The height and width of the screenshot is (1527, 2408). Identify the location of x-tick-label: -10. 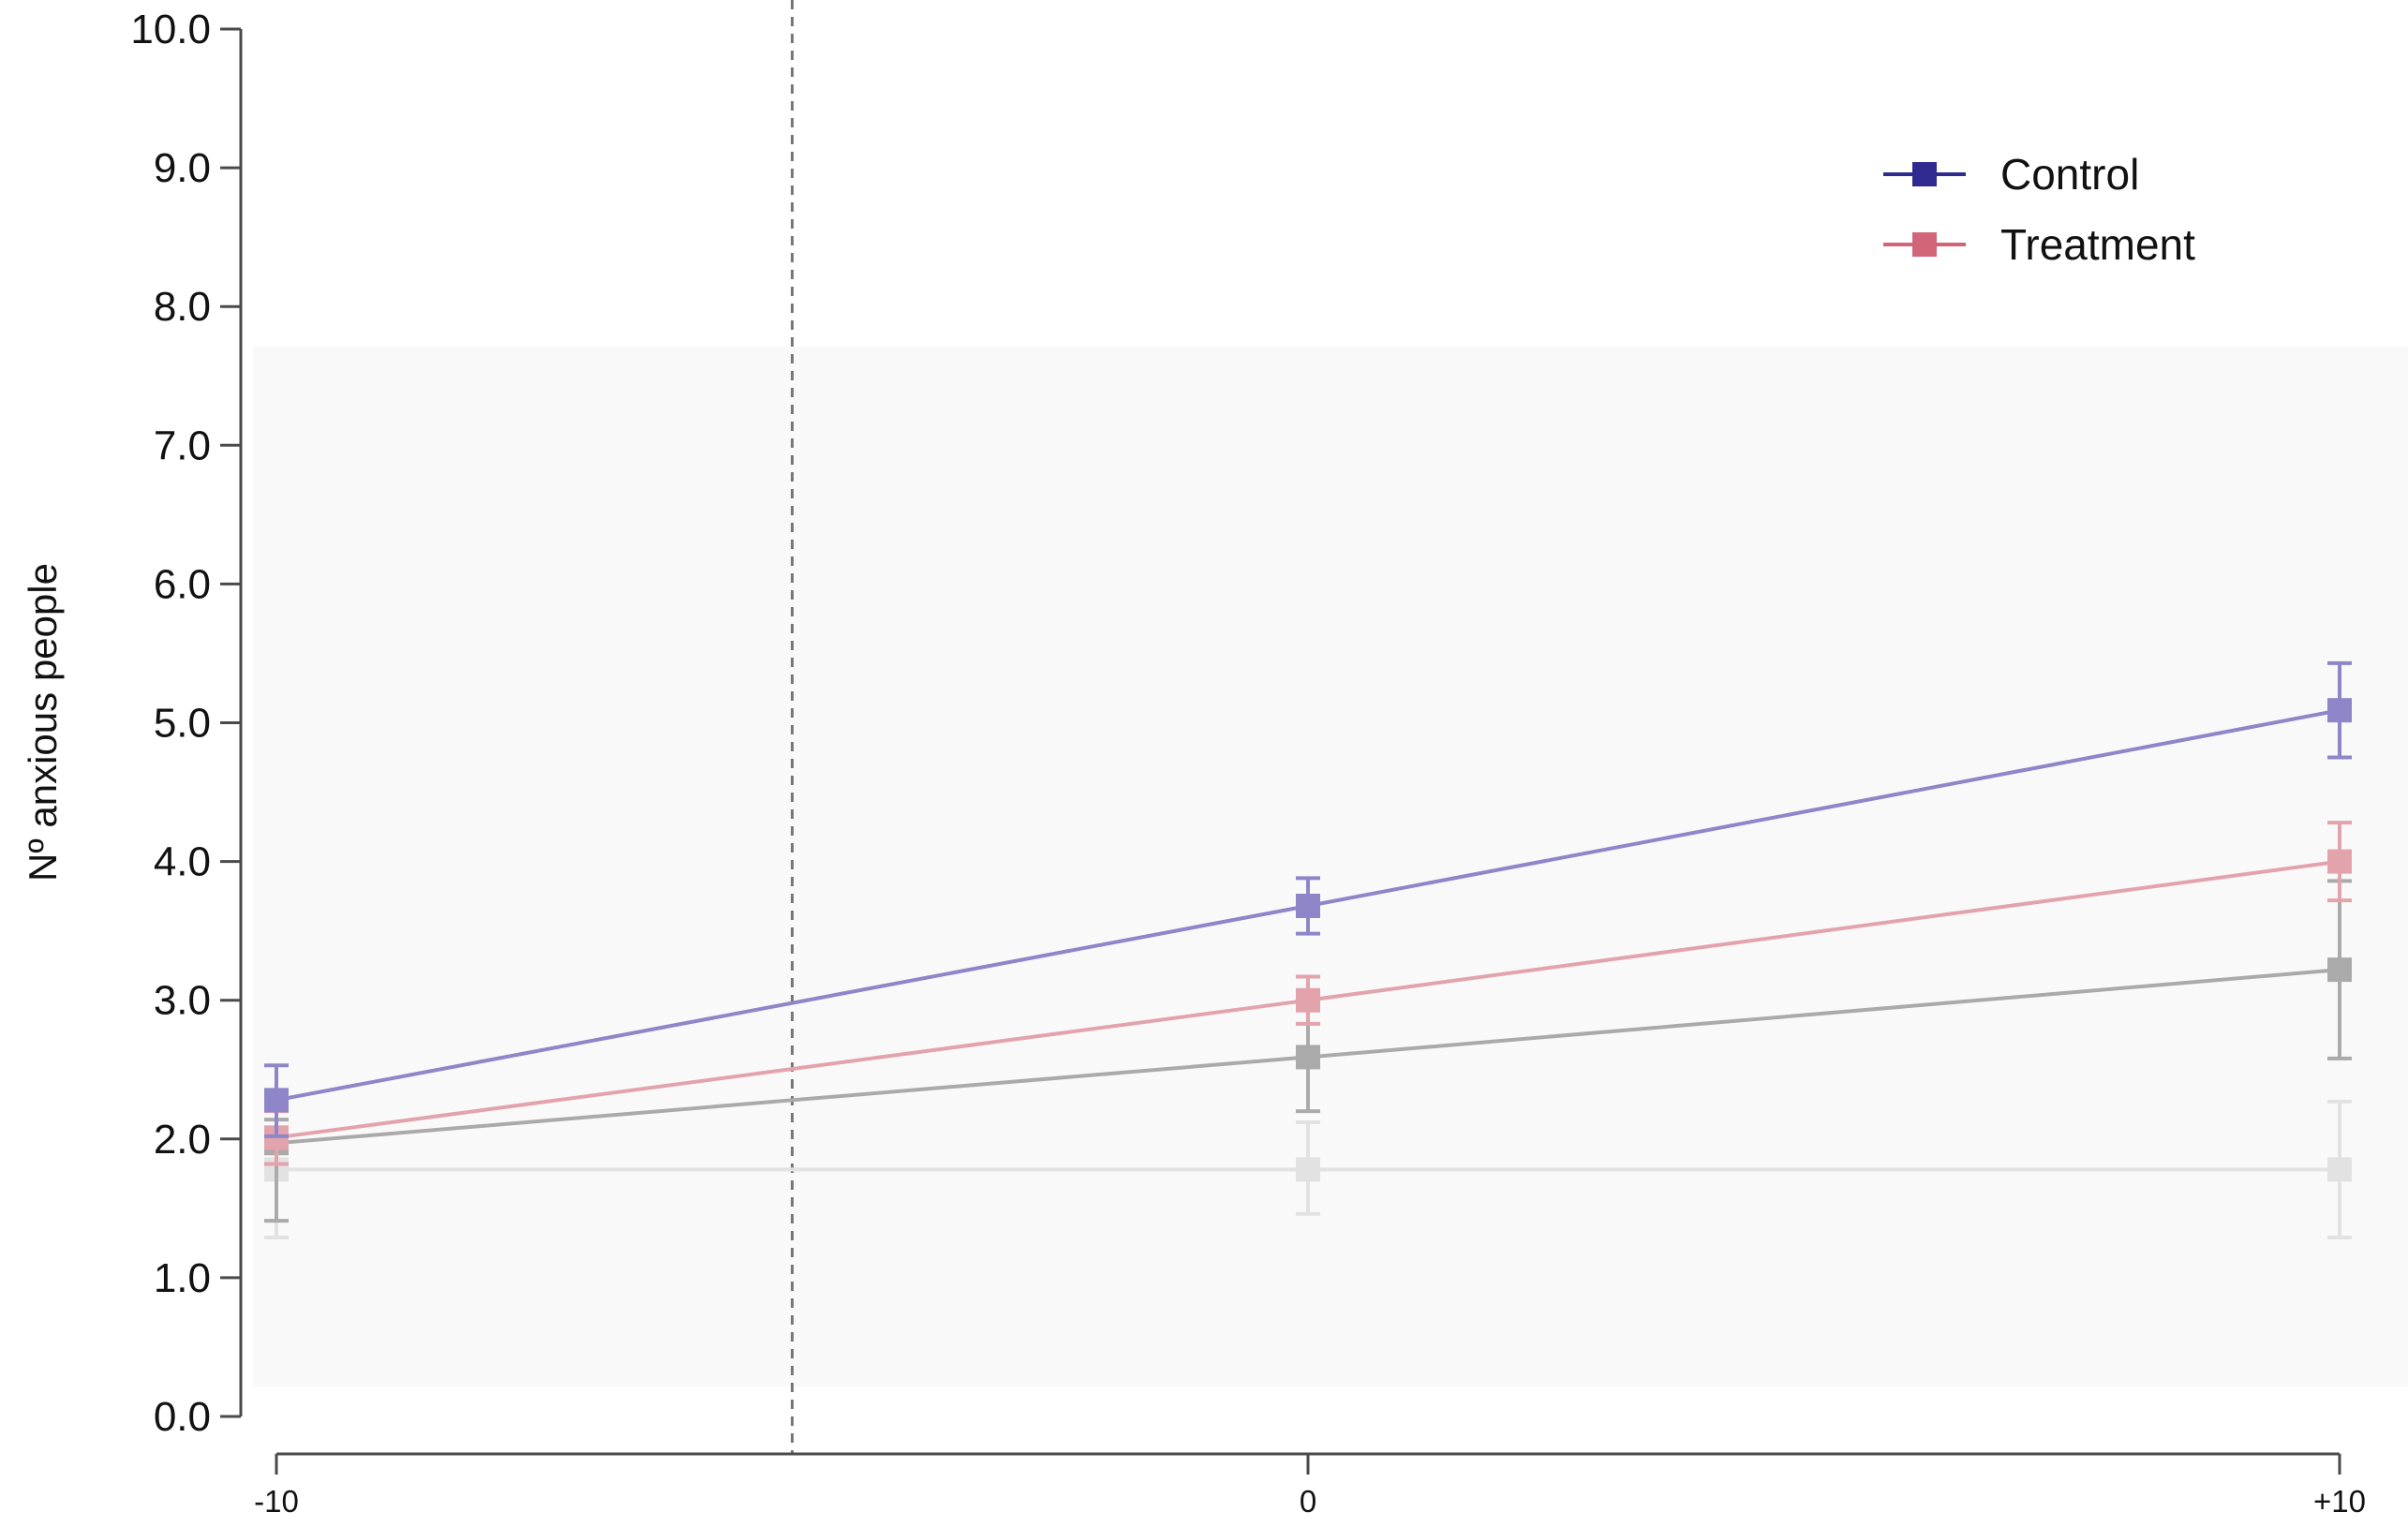
(276, 1502).